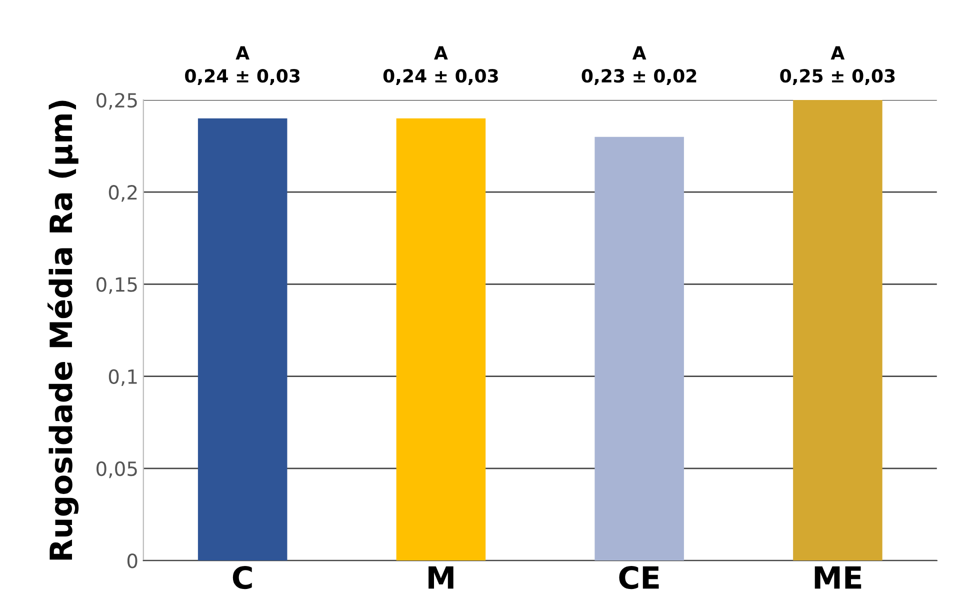 The image size is (956, 606). I want to click on data-label: A 0,23 ± 0,02, so click(639, 65).